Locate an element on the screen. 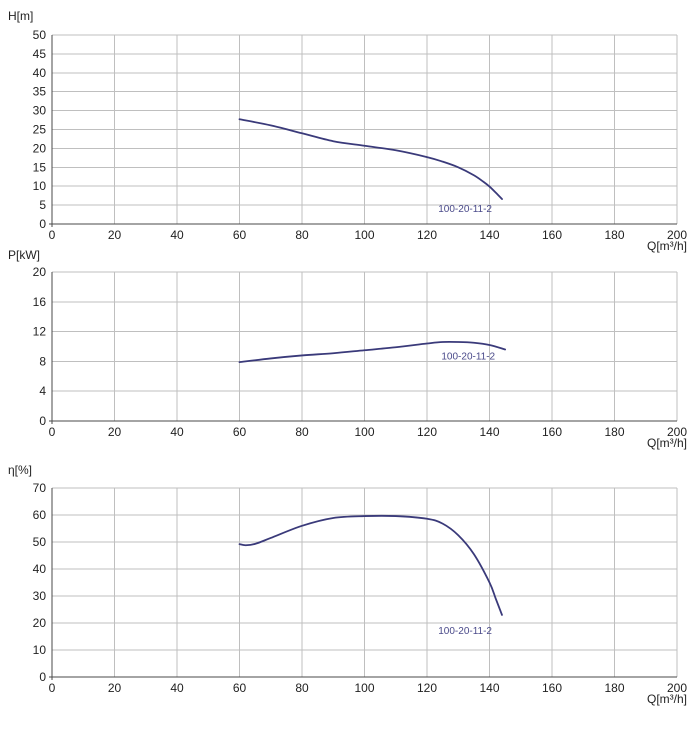 The width and height of the screenshot is (698, 743). y-tick-label: 25 is located at coordinates (40, 130).